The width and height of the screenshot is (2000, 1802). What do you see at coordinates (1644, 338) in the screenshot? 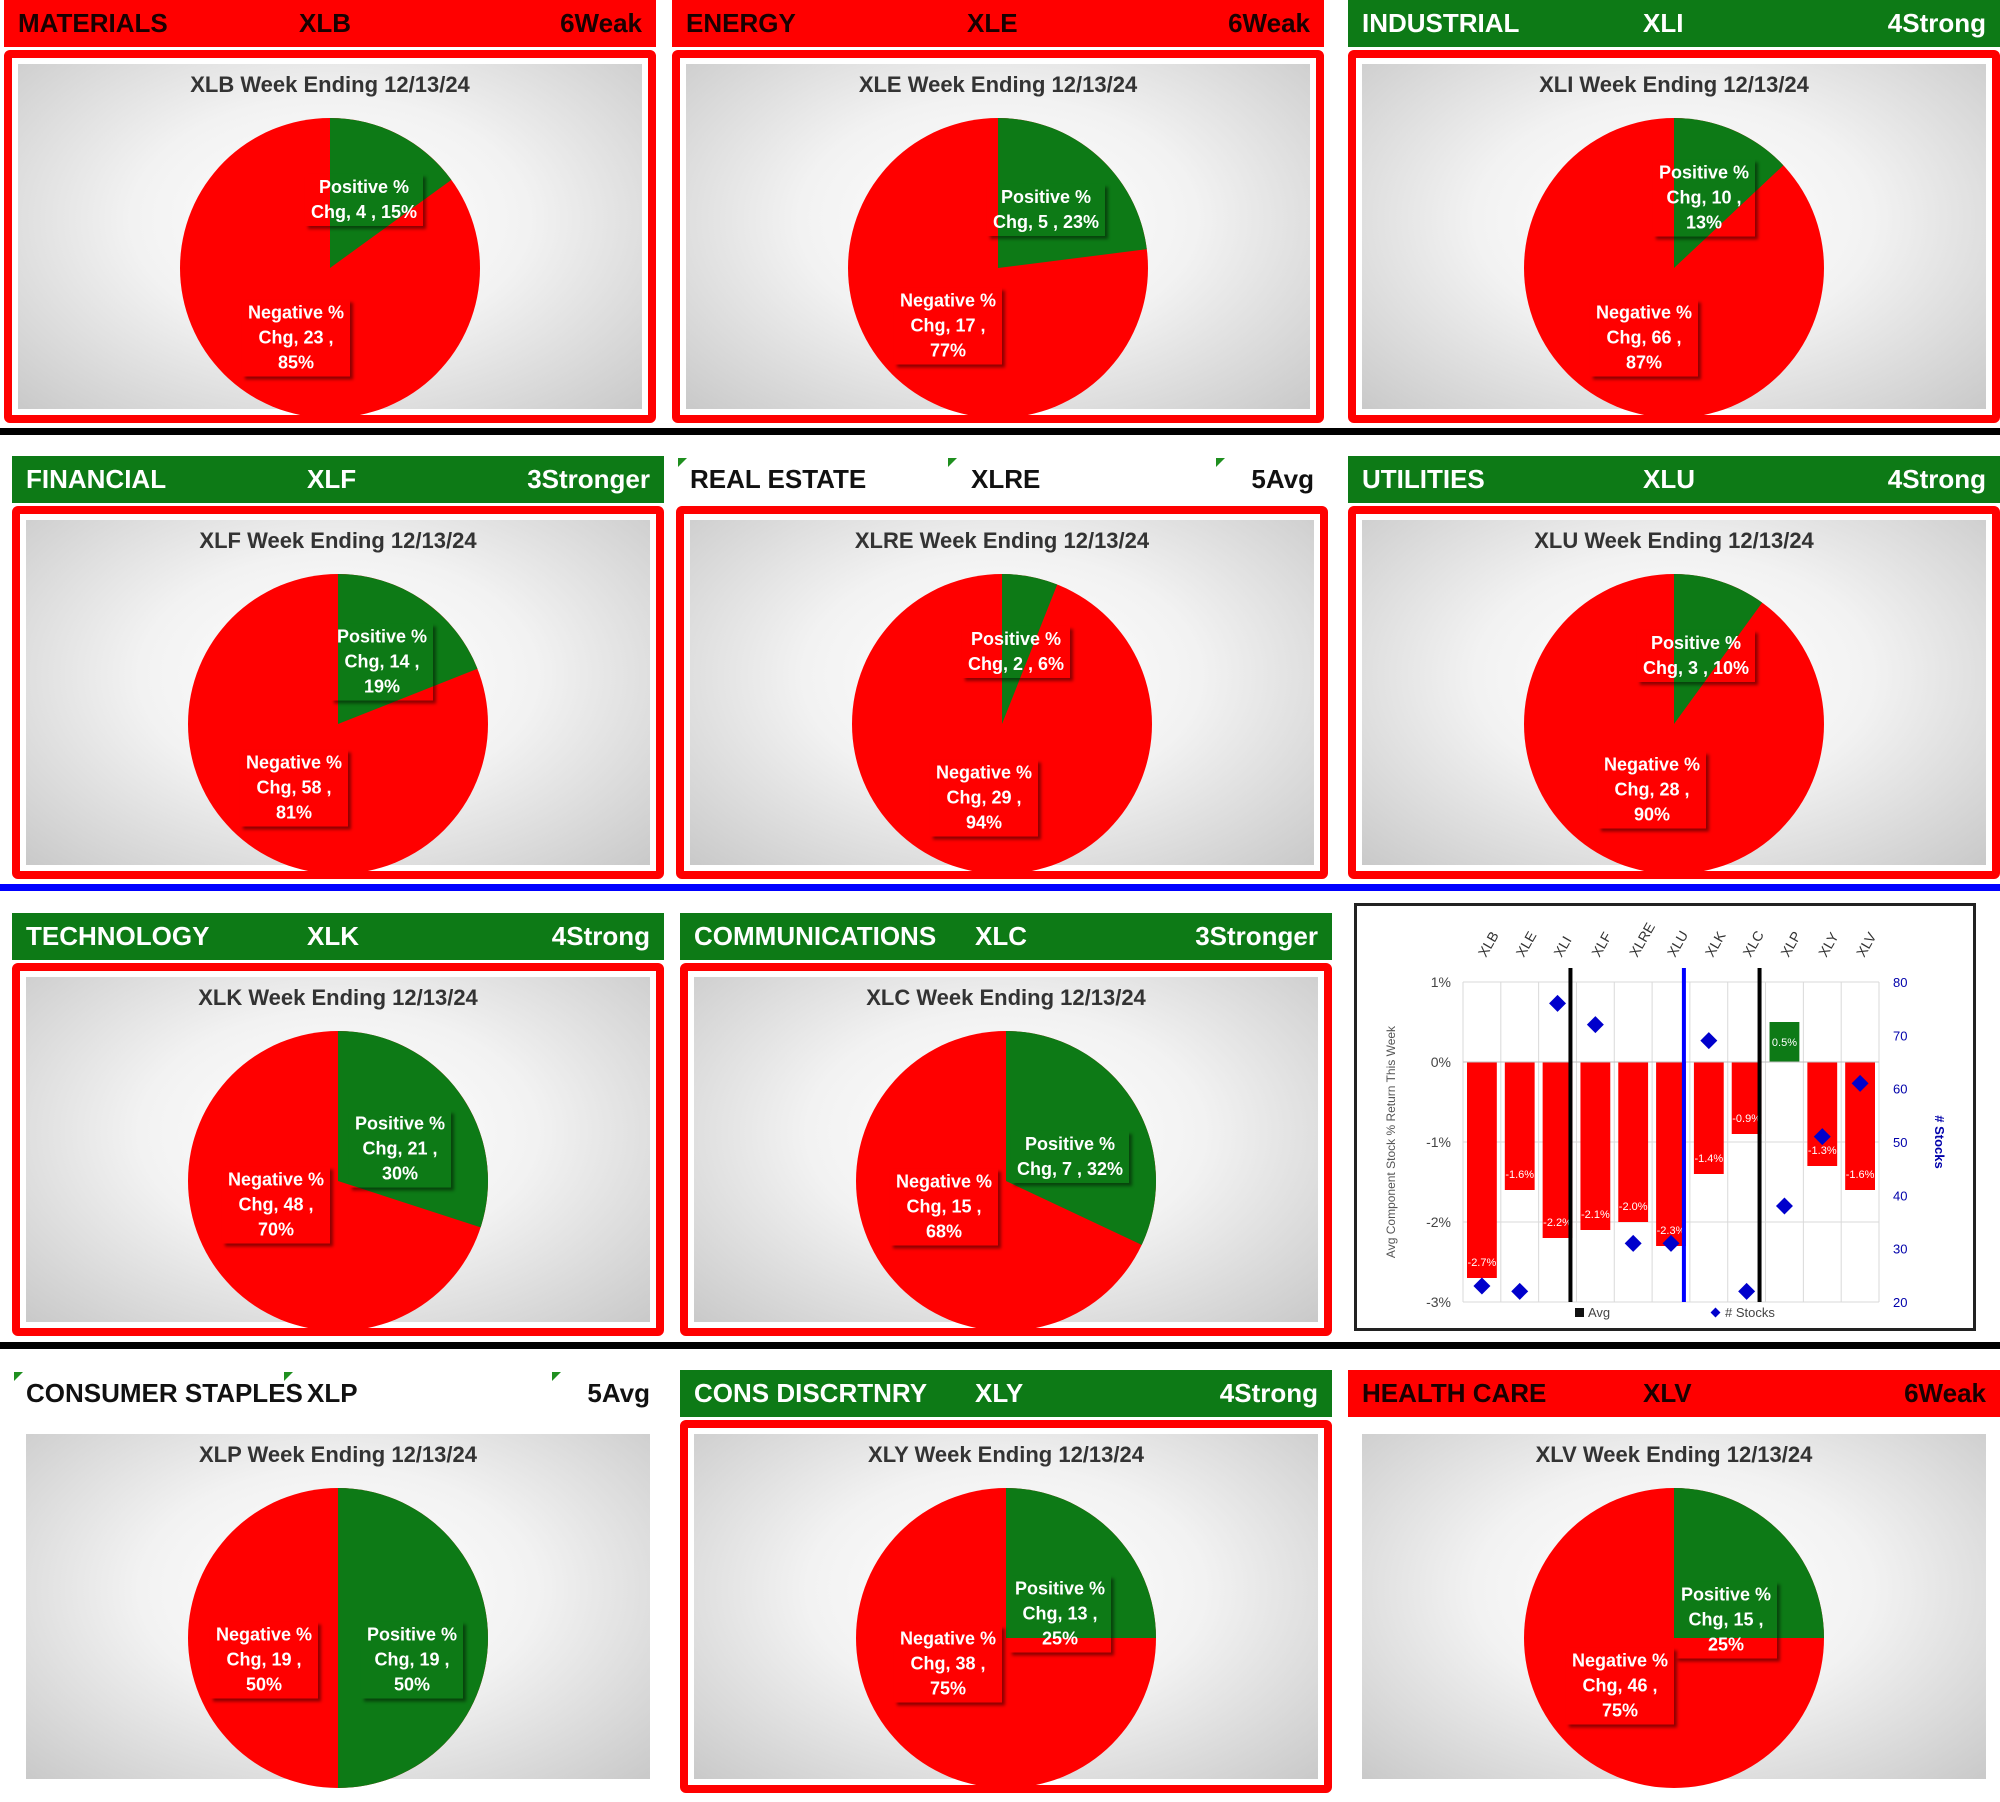
I see `pie-label-negative: Negative % Chg, 66 , 87%` at bounding box center [1644, 338].